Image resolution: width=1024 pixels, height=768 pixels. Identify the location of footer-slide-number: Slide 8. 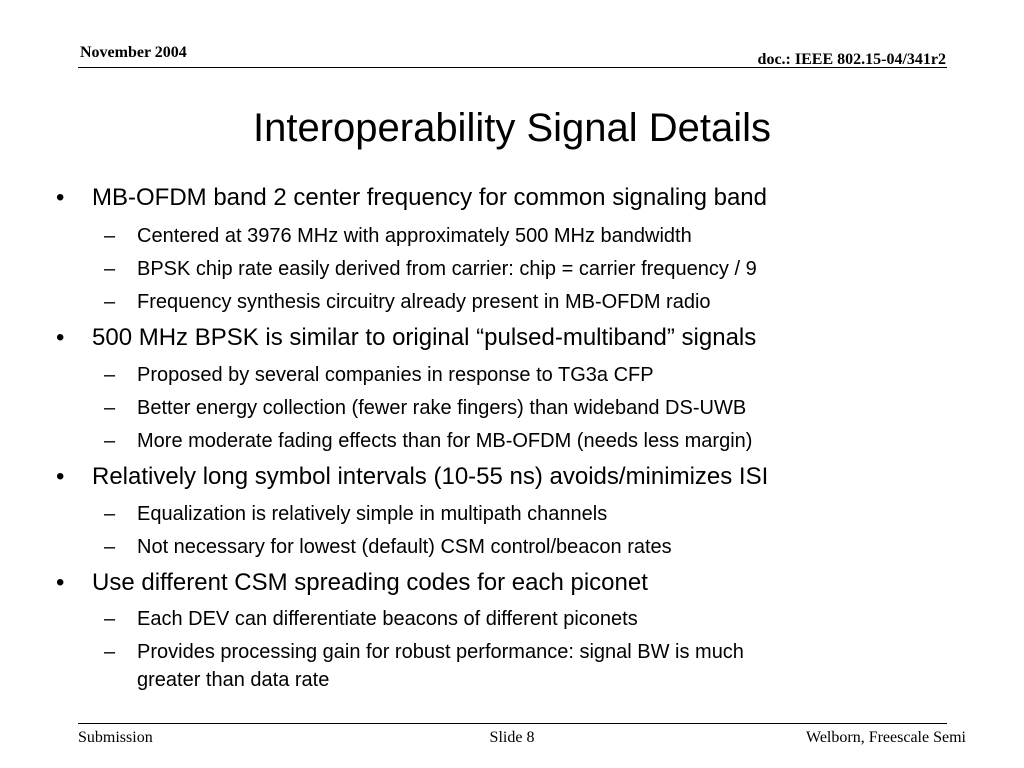
(512, 737).